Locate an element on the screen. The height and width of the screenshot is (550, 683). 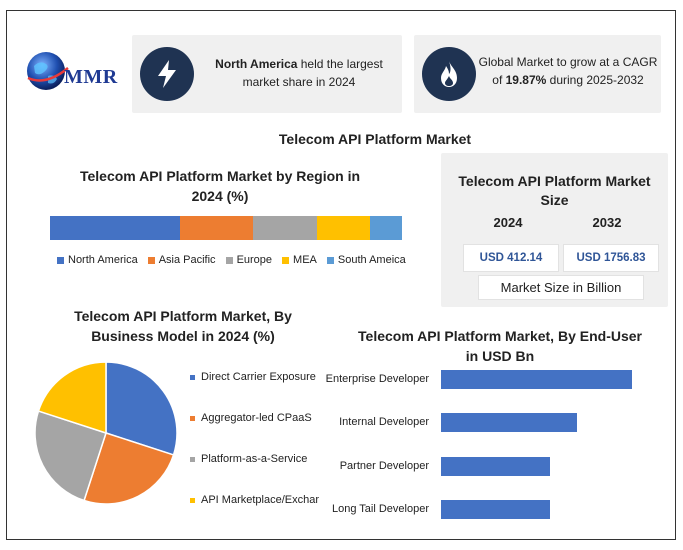
end-user-category-label: Internal Developer is located at coordinates (384, 422).